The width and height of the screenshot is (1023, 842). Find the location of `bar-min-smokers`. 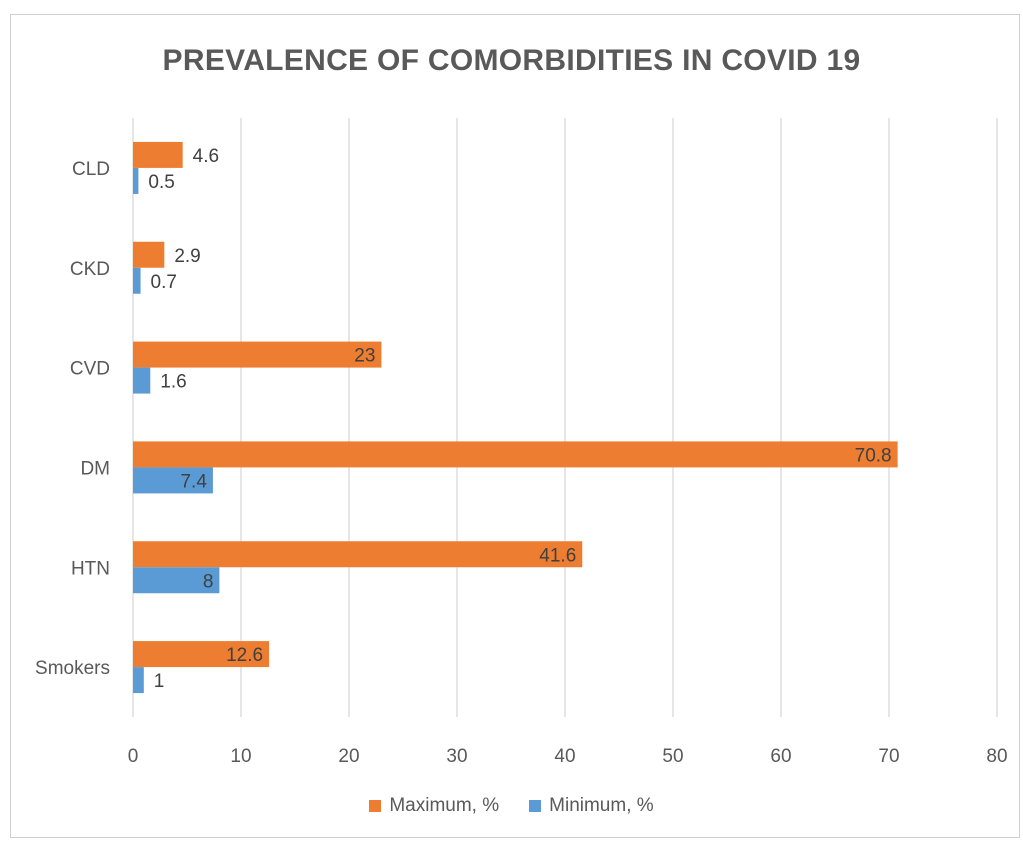

bar-min-smokers is located at coordinates (138, 680).